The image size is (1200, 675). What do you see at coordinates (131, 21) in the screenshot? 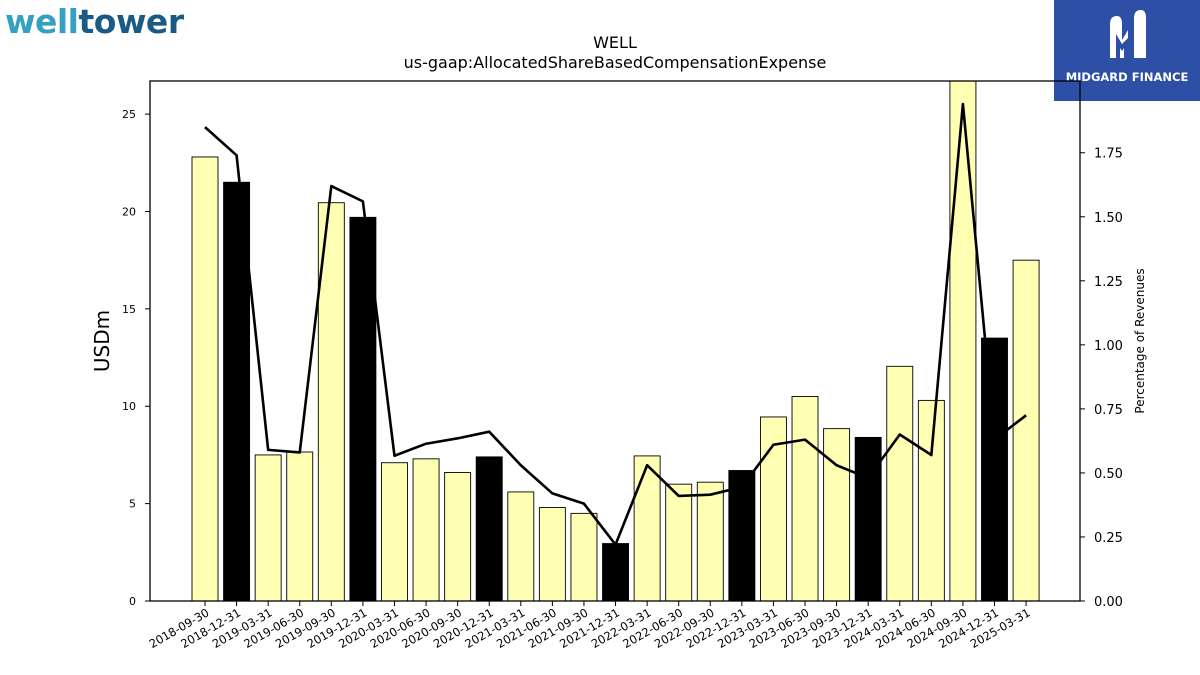
I see `logo-text-tower: tower` at bounding box center [131, 21].